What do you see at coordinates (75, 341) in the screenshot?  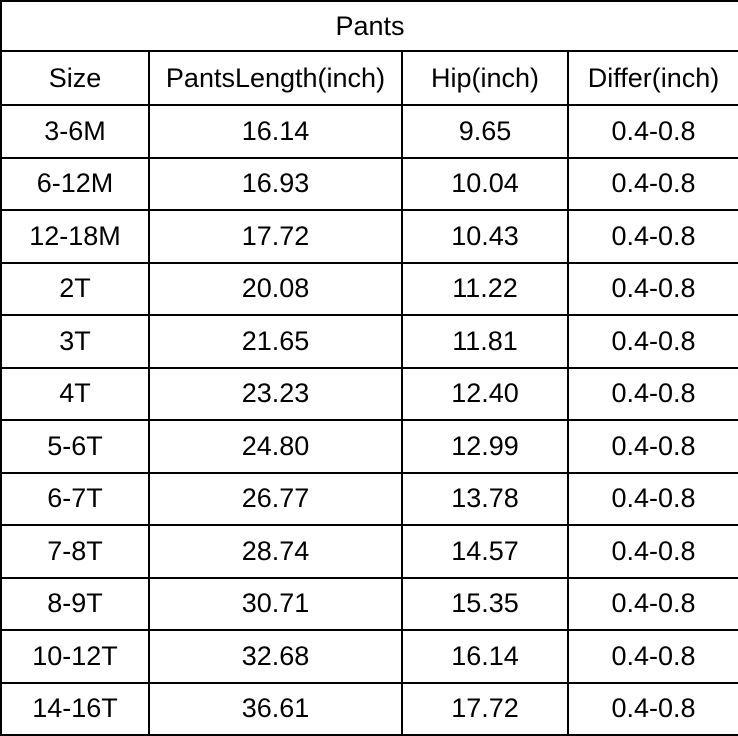 I see `size-cell: 3T` at bounding box center [75, 341].